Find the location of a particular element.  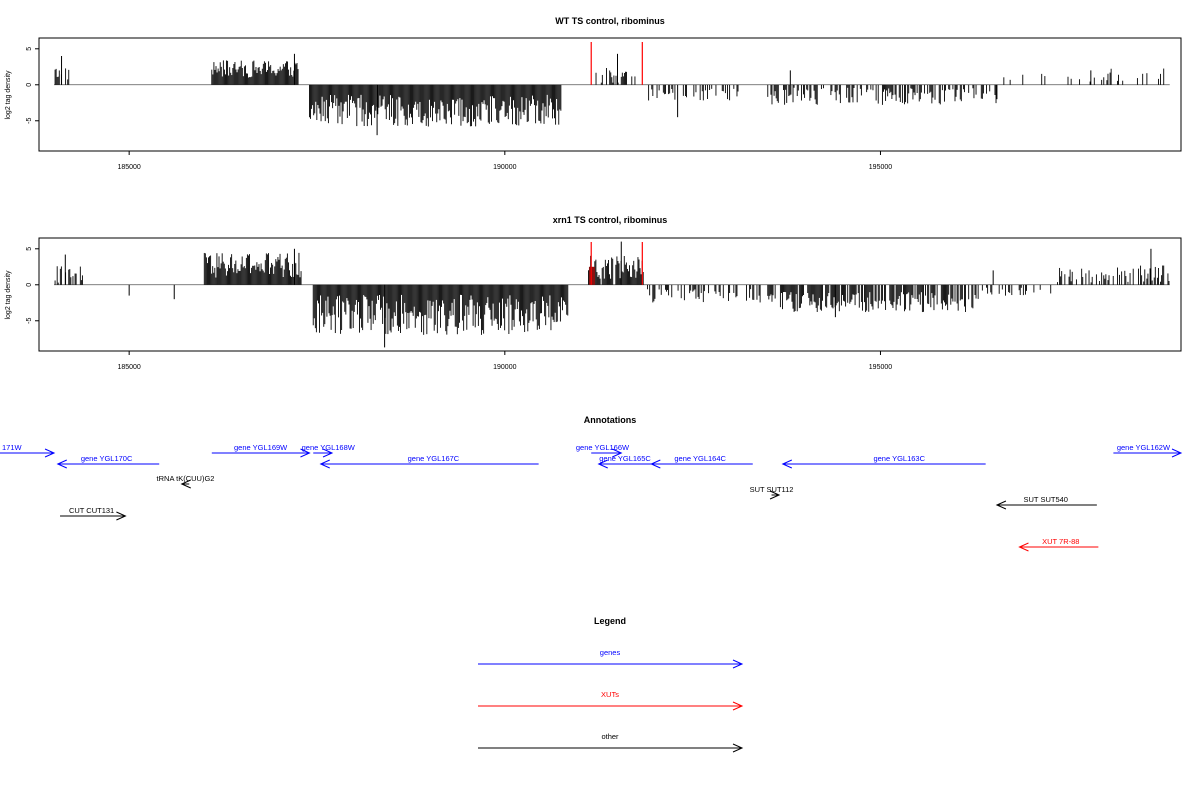

feature-label: gene YGL162W is located at coordinates (1144, 447).